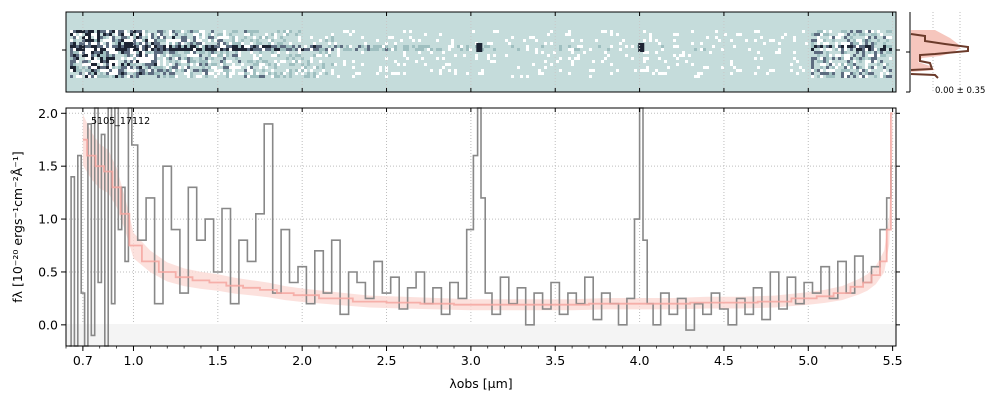 The height and width of the screenshot is (400, 1000). What do you see at coordinates (945, 54) in the screenshot?
I see `profile-panel: 0.00 ± 0.35` at bounding box center [945, 54].